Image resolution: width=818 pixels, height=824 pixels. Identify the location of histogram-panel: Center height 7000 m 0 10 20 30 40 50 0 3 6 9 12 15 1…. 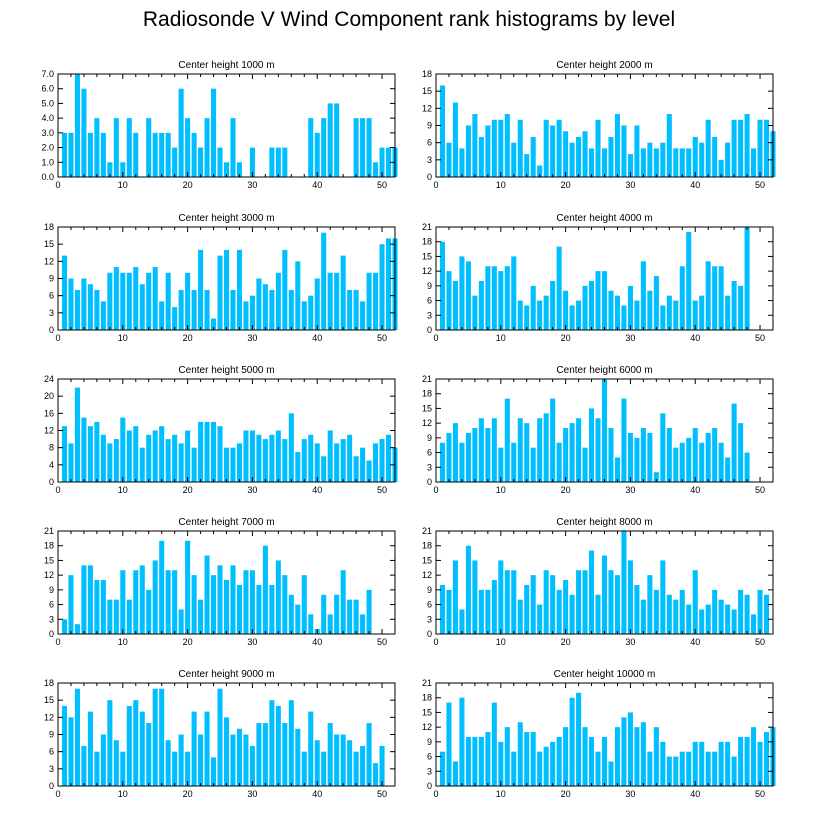
(220, 582).